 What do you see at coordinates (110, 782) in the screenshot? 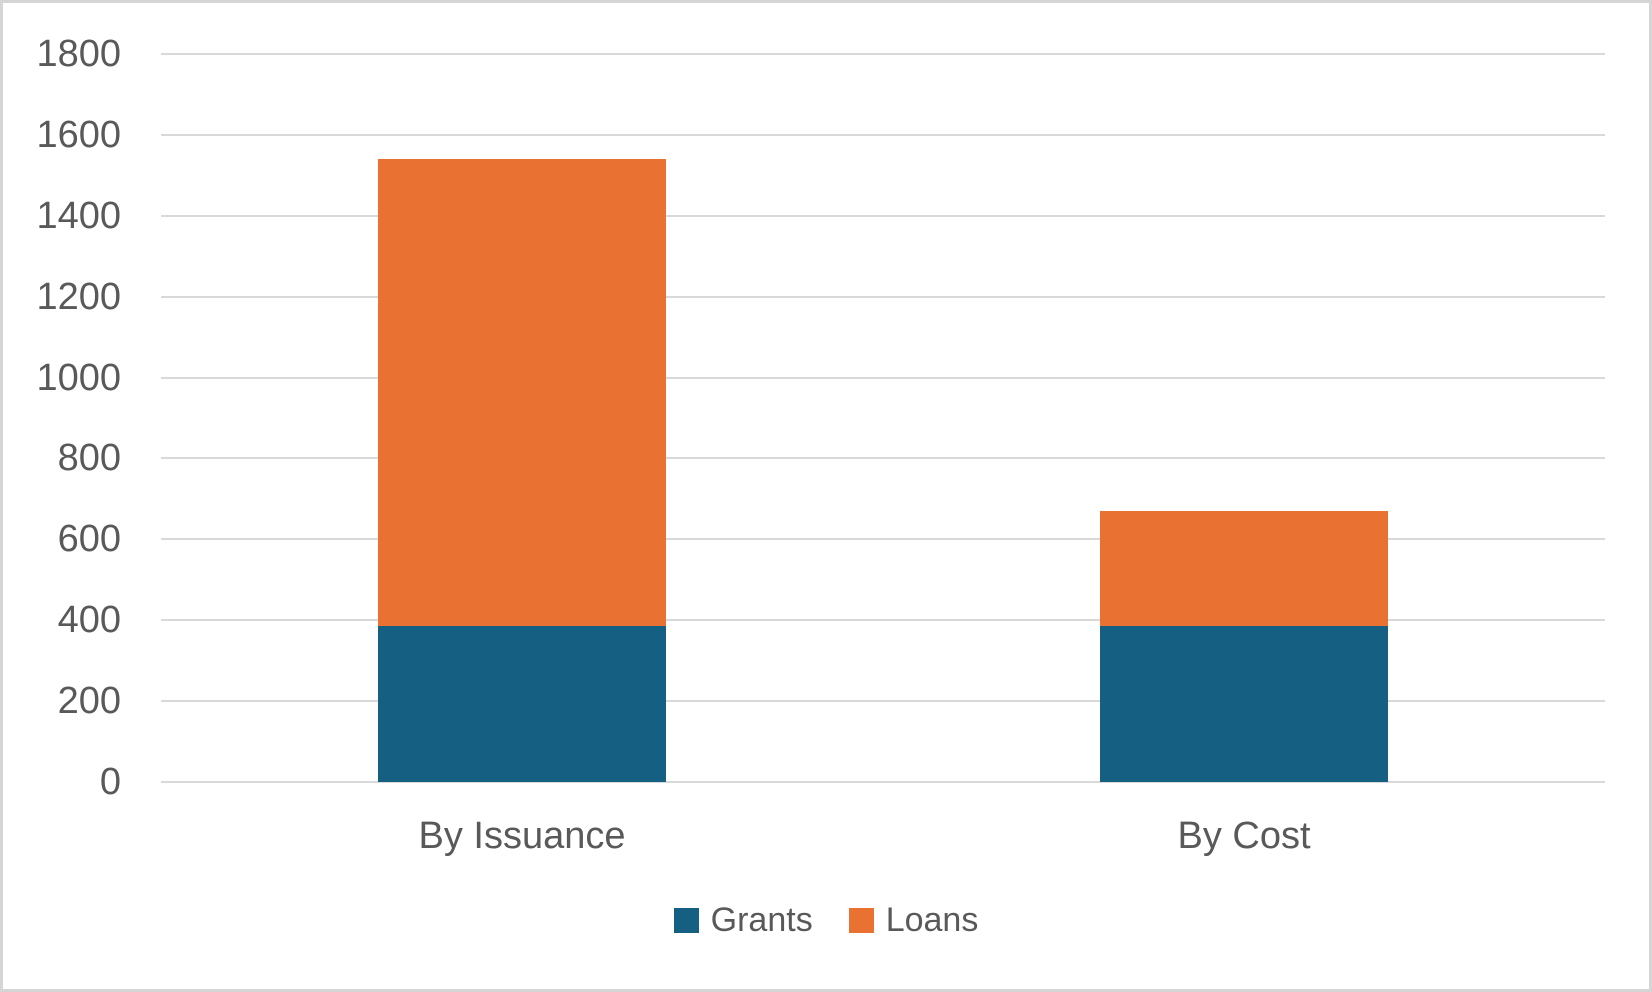
I see `y-tick-label-0: 0` at bounding box center [110, 782].